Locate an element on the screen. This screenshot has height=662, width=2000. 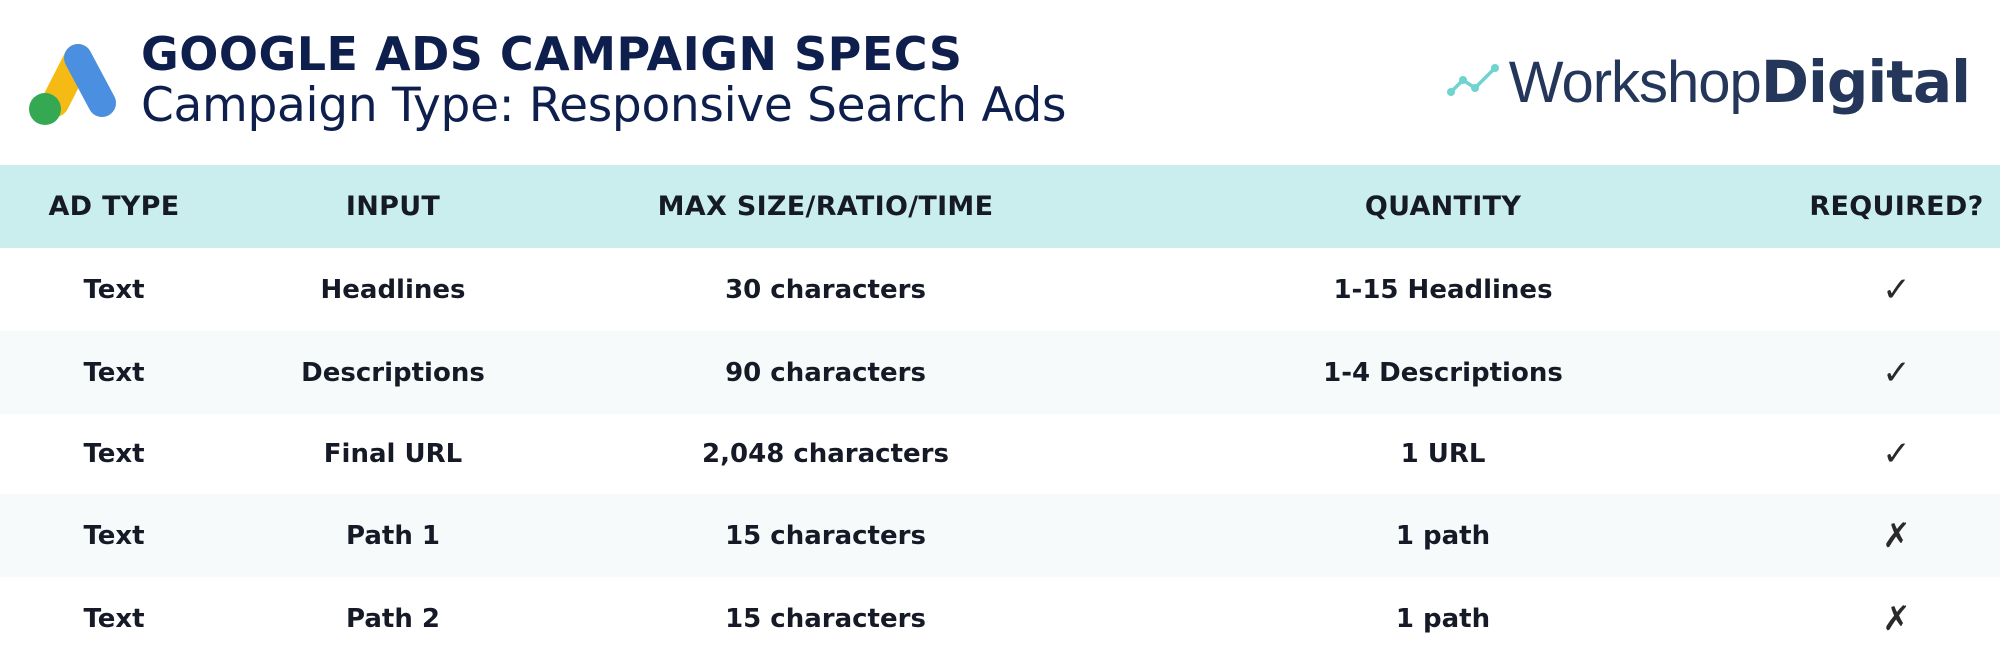
page-title: GOOGLE ADS CAMPAIGN SPECS is located at coordinates (552, 54).